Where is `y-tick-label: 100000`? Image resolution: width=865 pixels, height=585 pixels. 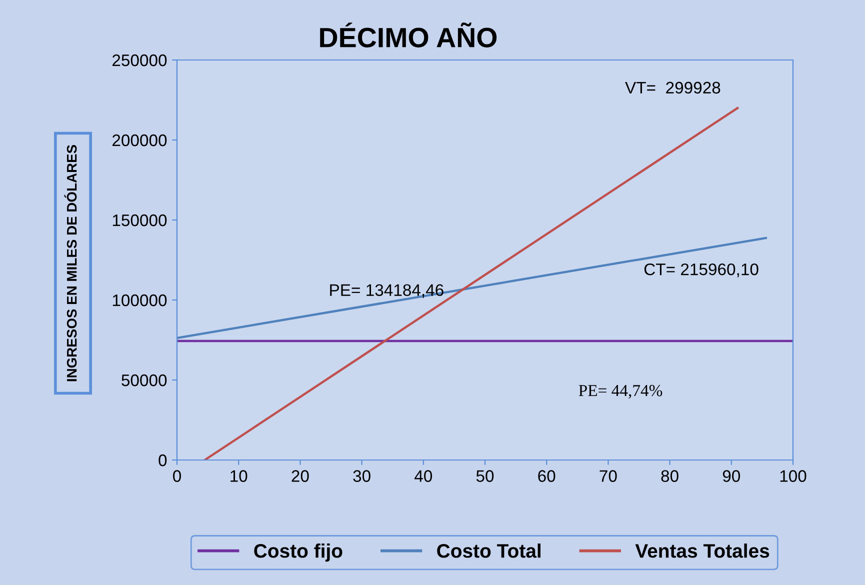
y-tick-label: 100000 is located at coordinates (139, 300).